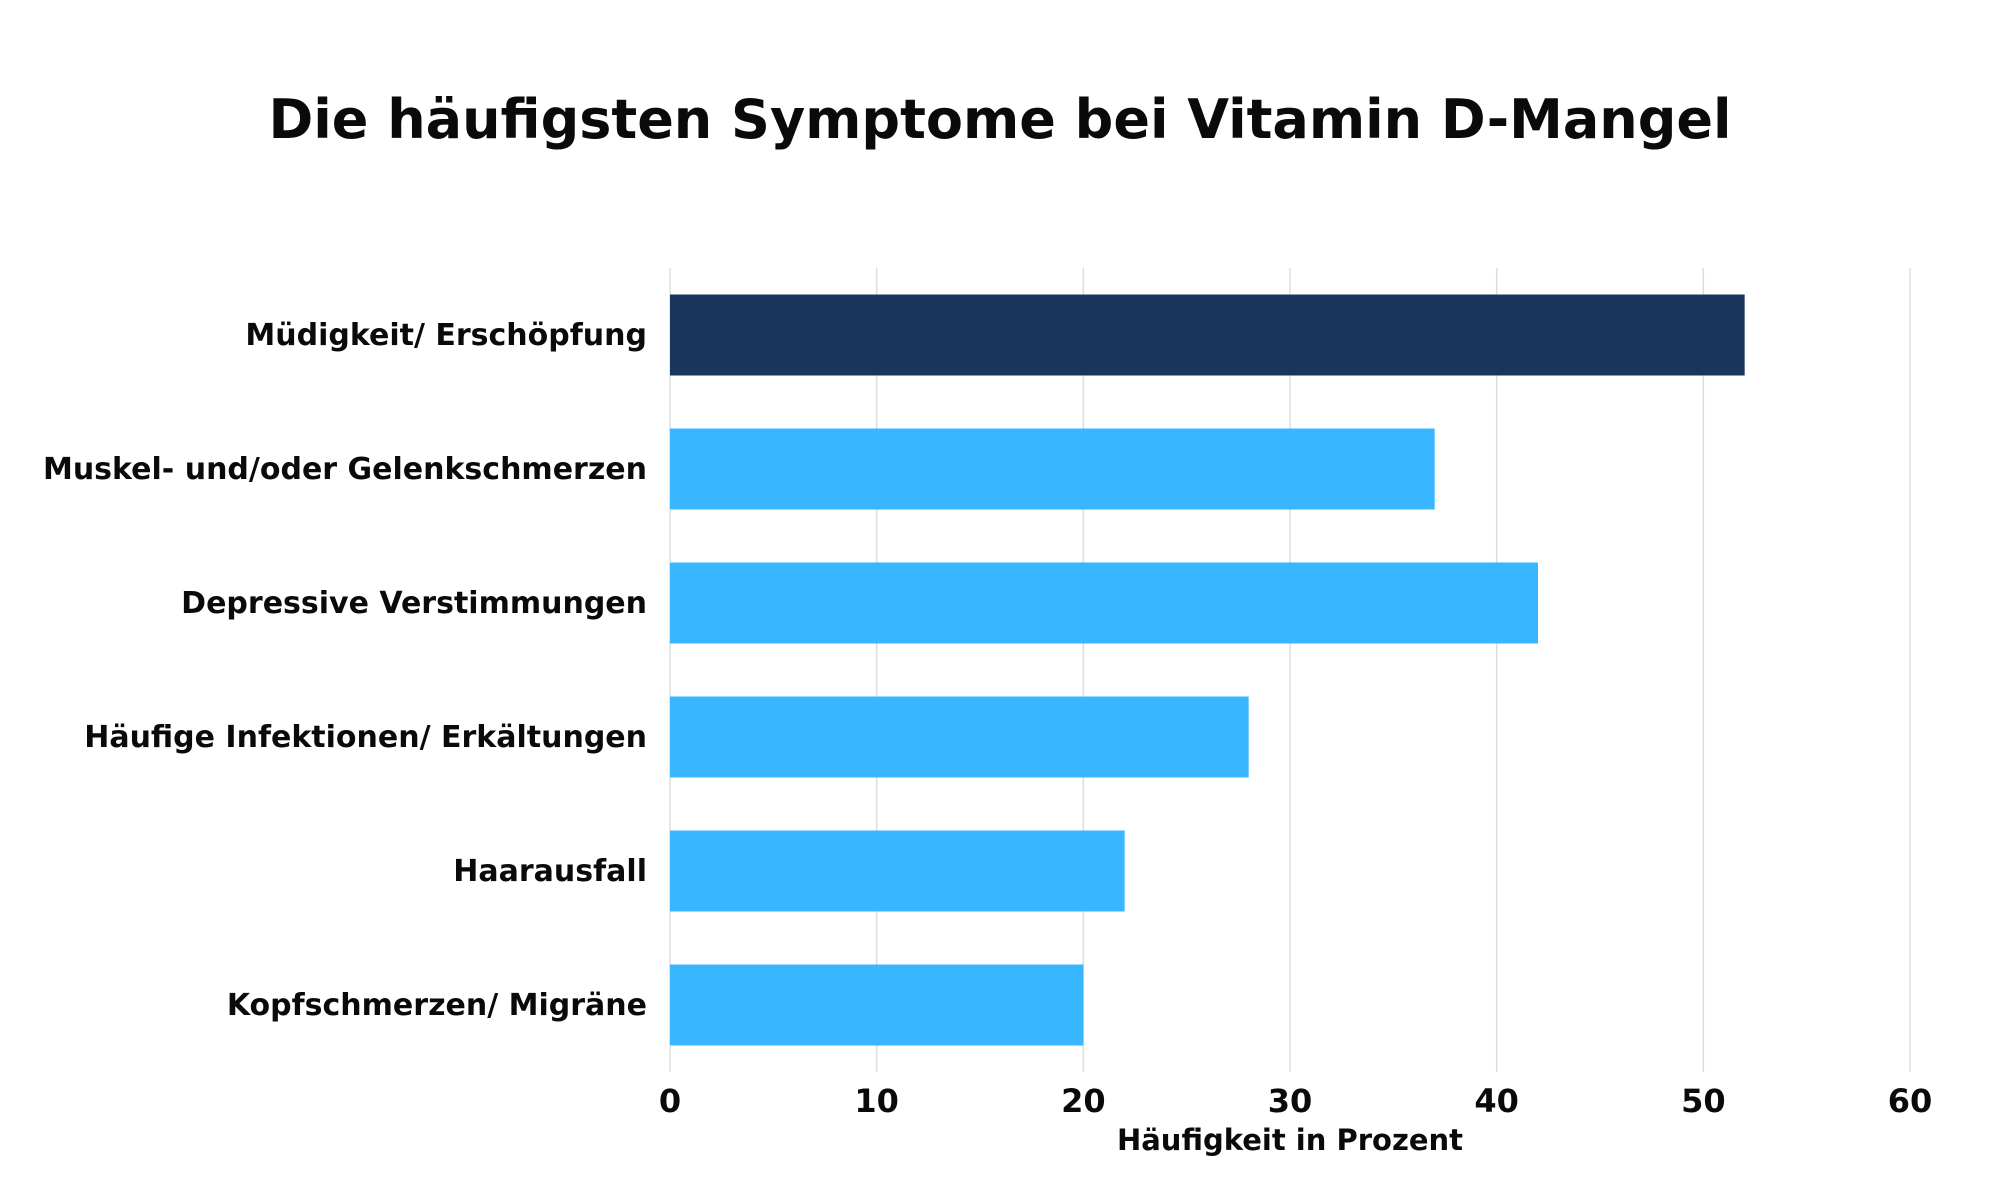 The width and height of the screenshot is (2000, 1200). What do you see at coordinates (550, 871) in the screenshot?
I see `category-label-4: Haarausfall` at bounding box center [550, 871].